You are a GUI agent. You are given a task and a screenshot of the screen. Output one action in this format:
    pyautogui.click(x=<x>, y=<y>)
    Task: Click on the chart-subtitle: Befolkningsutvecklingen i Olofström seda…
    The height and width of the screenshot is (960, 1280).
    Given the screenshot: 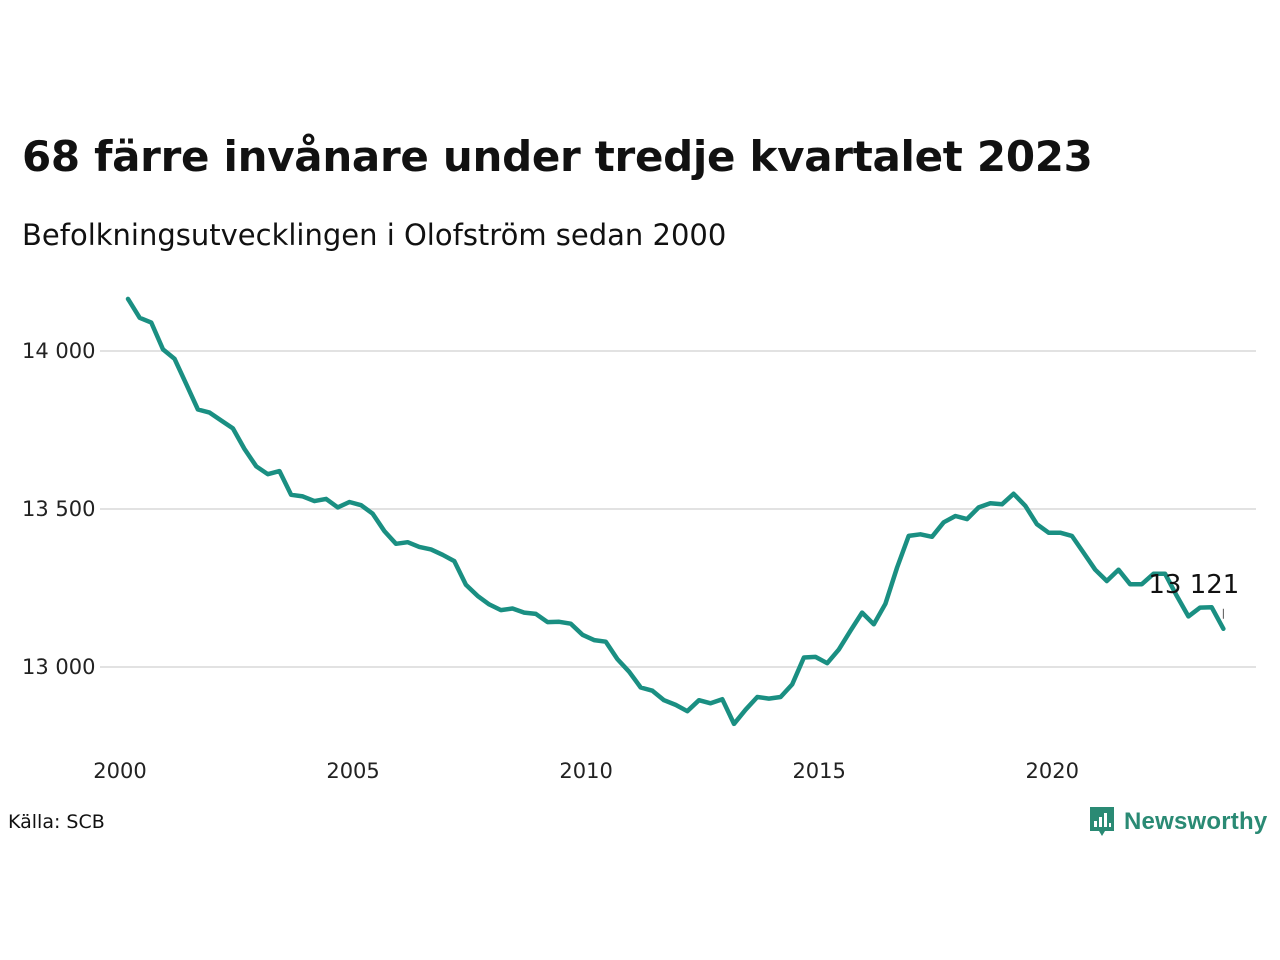 What is the action you would take?
    pyautogui.click(x=374, y=235)
    